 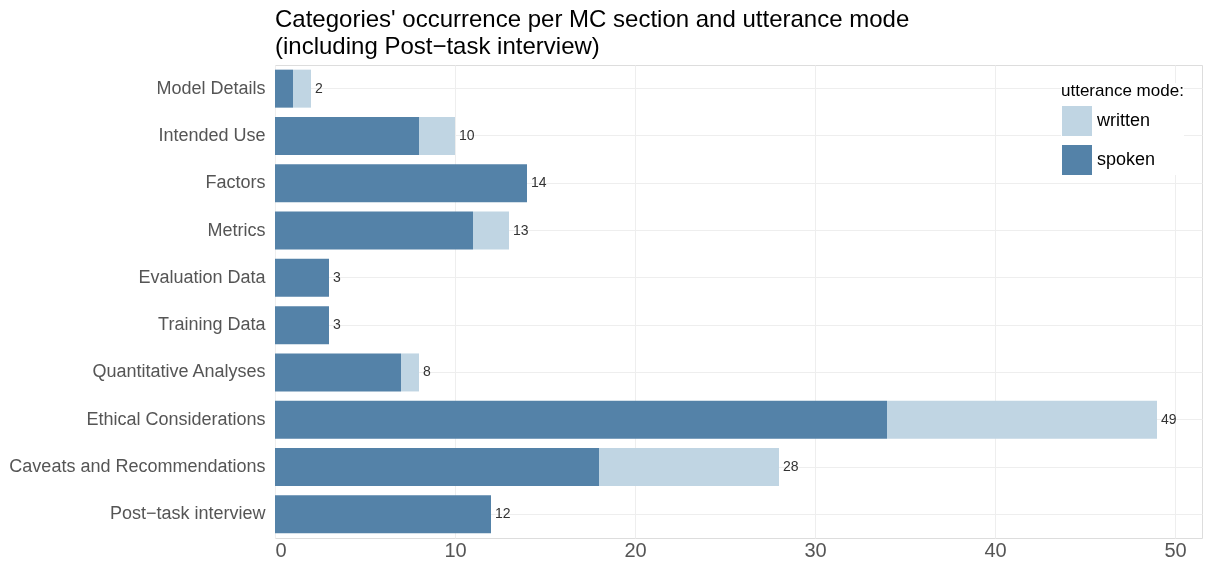 What do you see at coordinates (281, 549) in the screenshot?
I see `x-tick-label: 0` at bounding box center [281, 549].